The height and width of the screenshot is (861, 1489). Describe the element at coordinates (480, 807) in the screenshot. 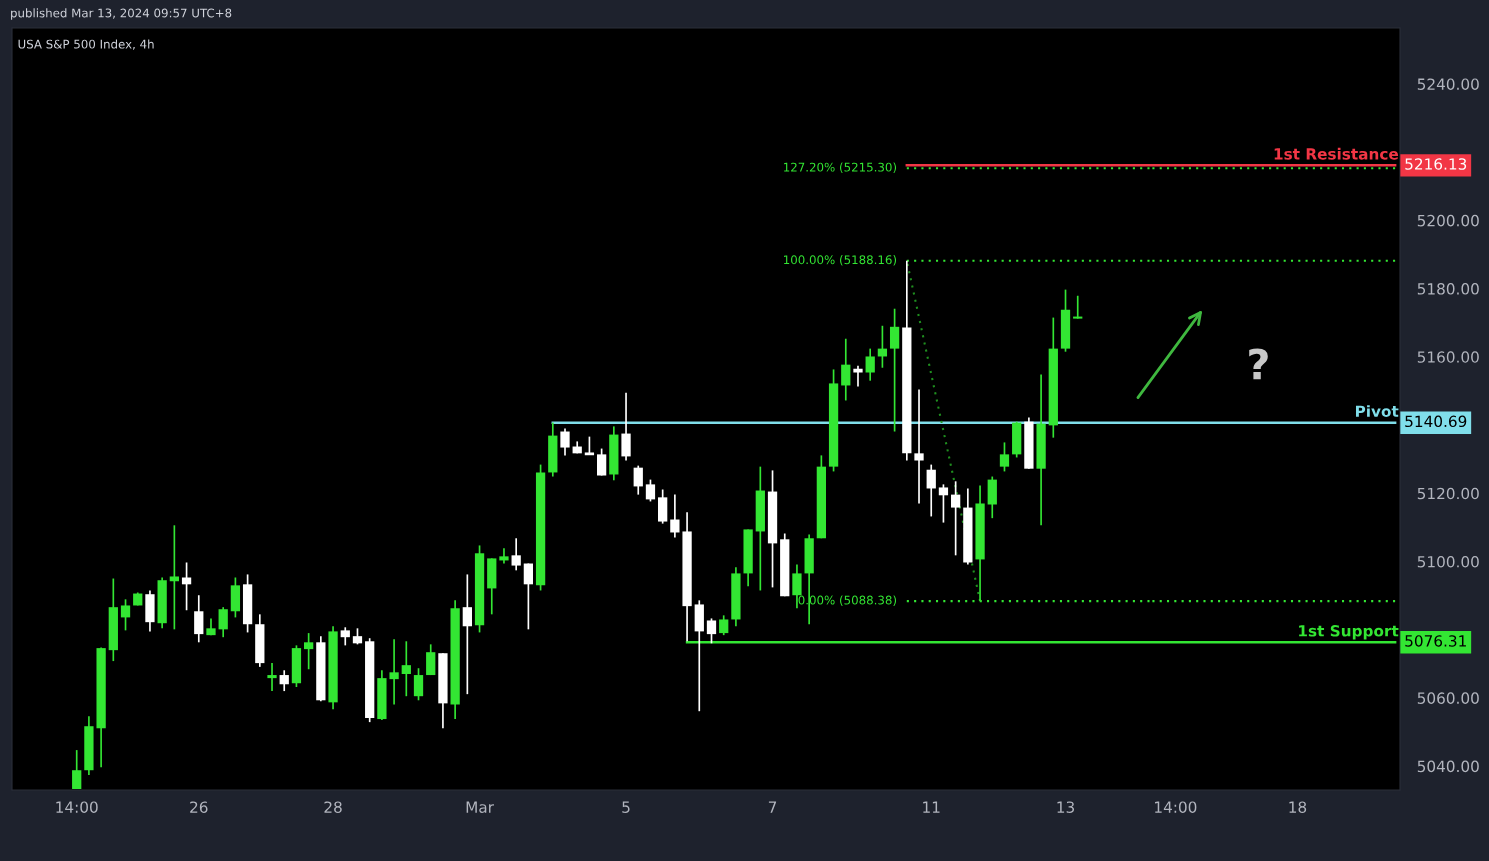

I see `x-tick-label: Mar` at that location.